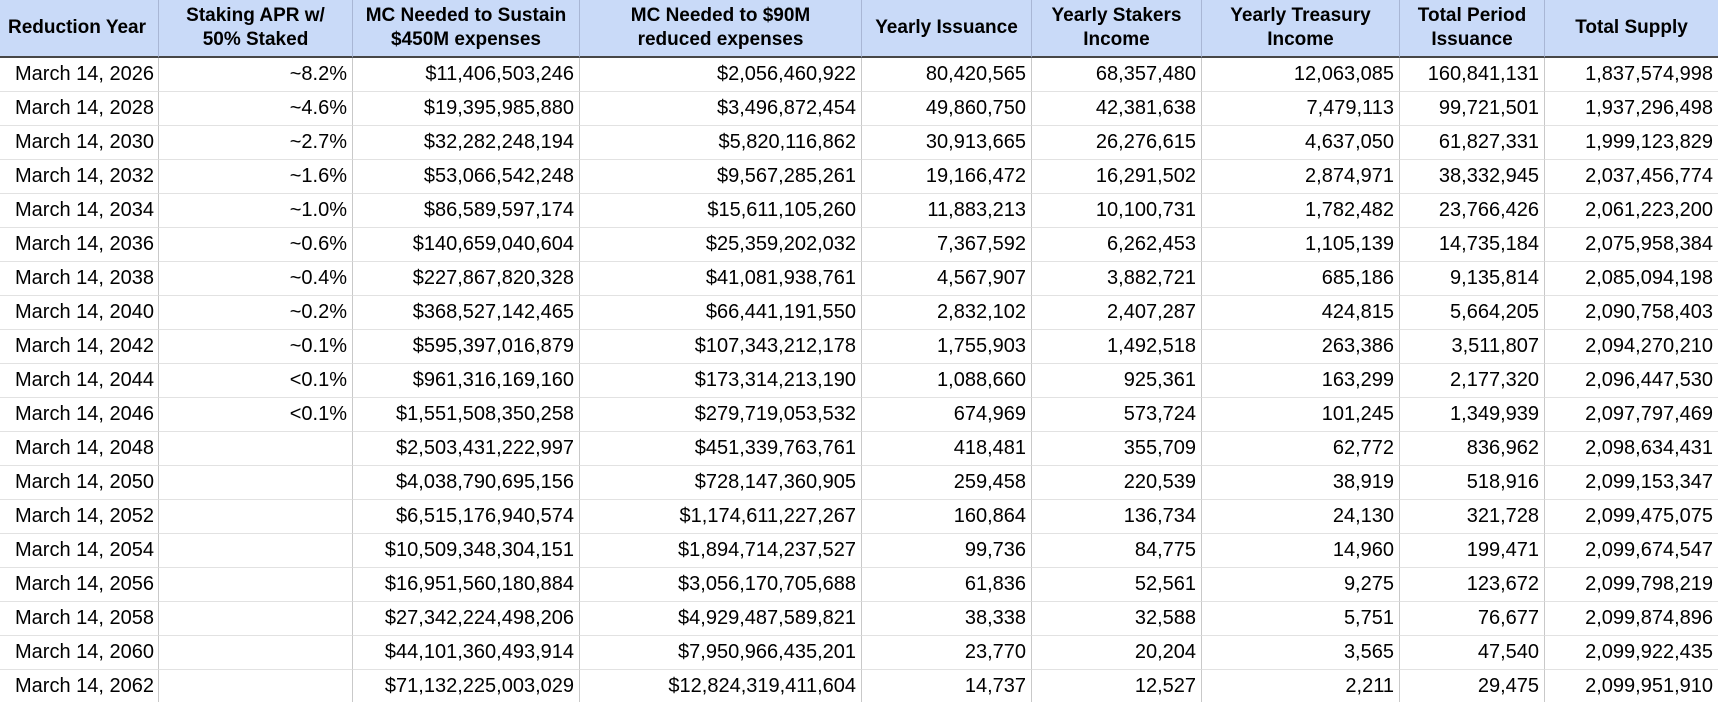 The image size is (1718, 702). Describe the element at coordinates (1117, 313) in the screenshot. I see `cell-yearly-stakers-income: 2,407,287` at that location.